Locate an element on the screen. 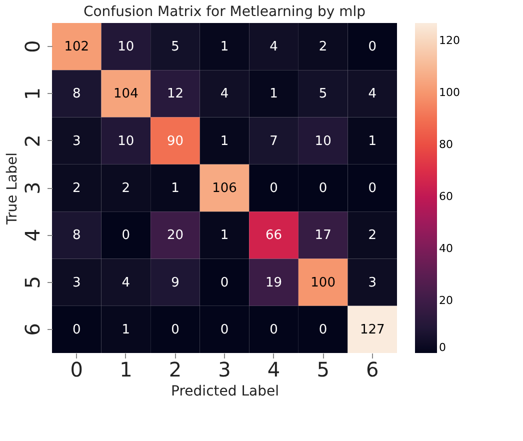 Image resolution: width=523 pixels, height=441 pixels. x-tick-label: 2 is located at coordinates (175, 370).